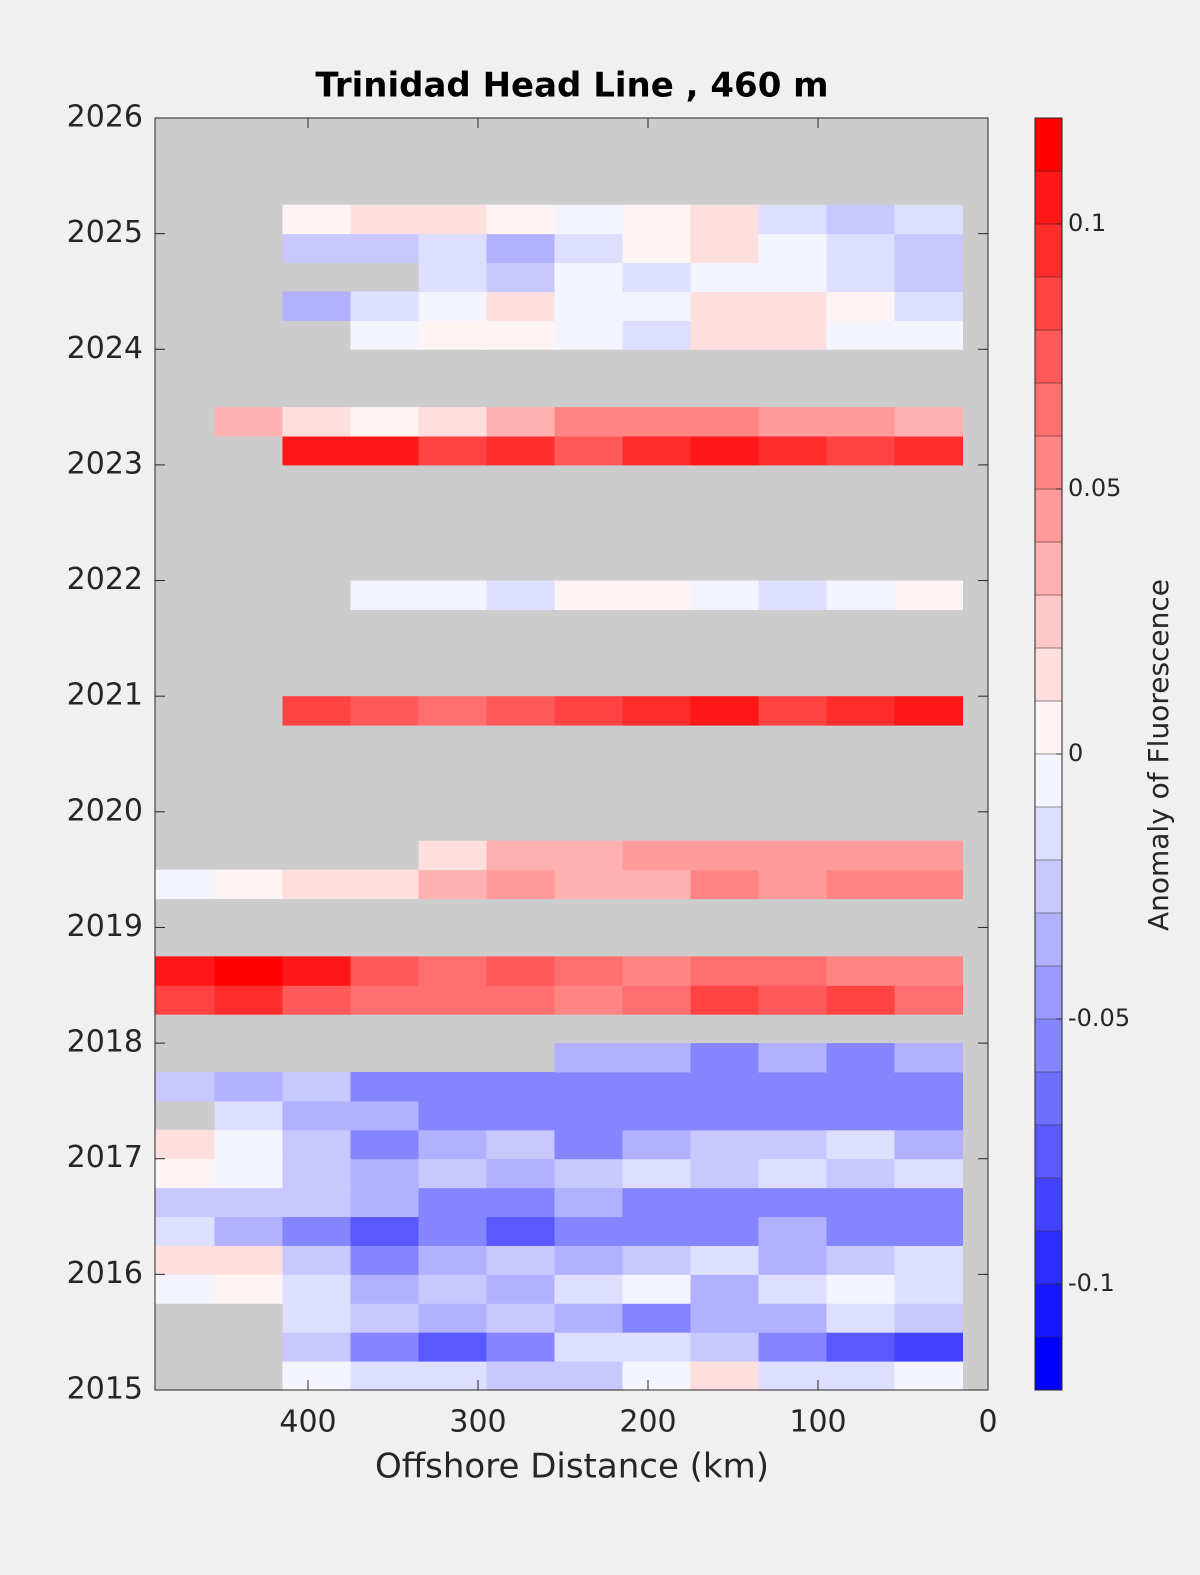 This screenshot has height=1575, width=1200. Describe the element at coordinates (105, 1157) in the screenshot. I see `y-tick-label: 2017` at that location.